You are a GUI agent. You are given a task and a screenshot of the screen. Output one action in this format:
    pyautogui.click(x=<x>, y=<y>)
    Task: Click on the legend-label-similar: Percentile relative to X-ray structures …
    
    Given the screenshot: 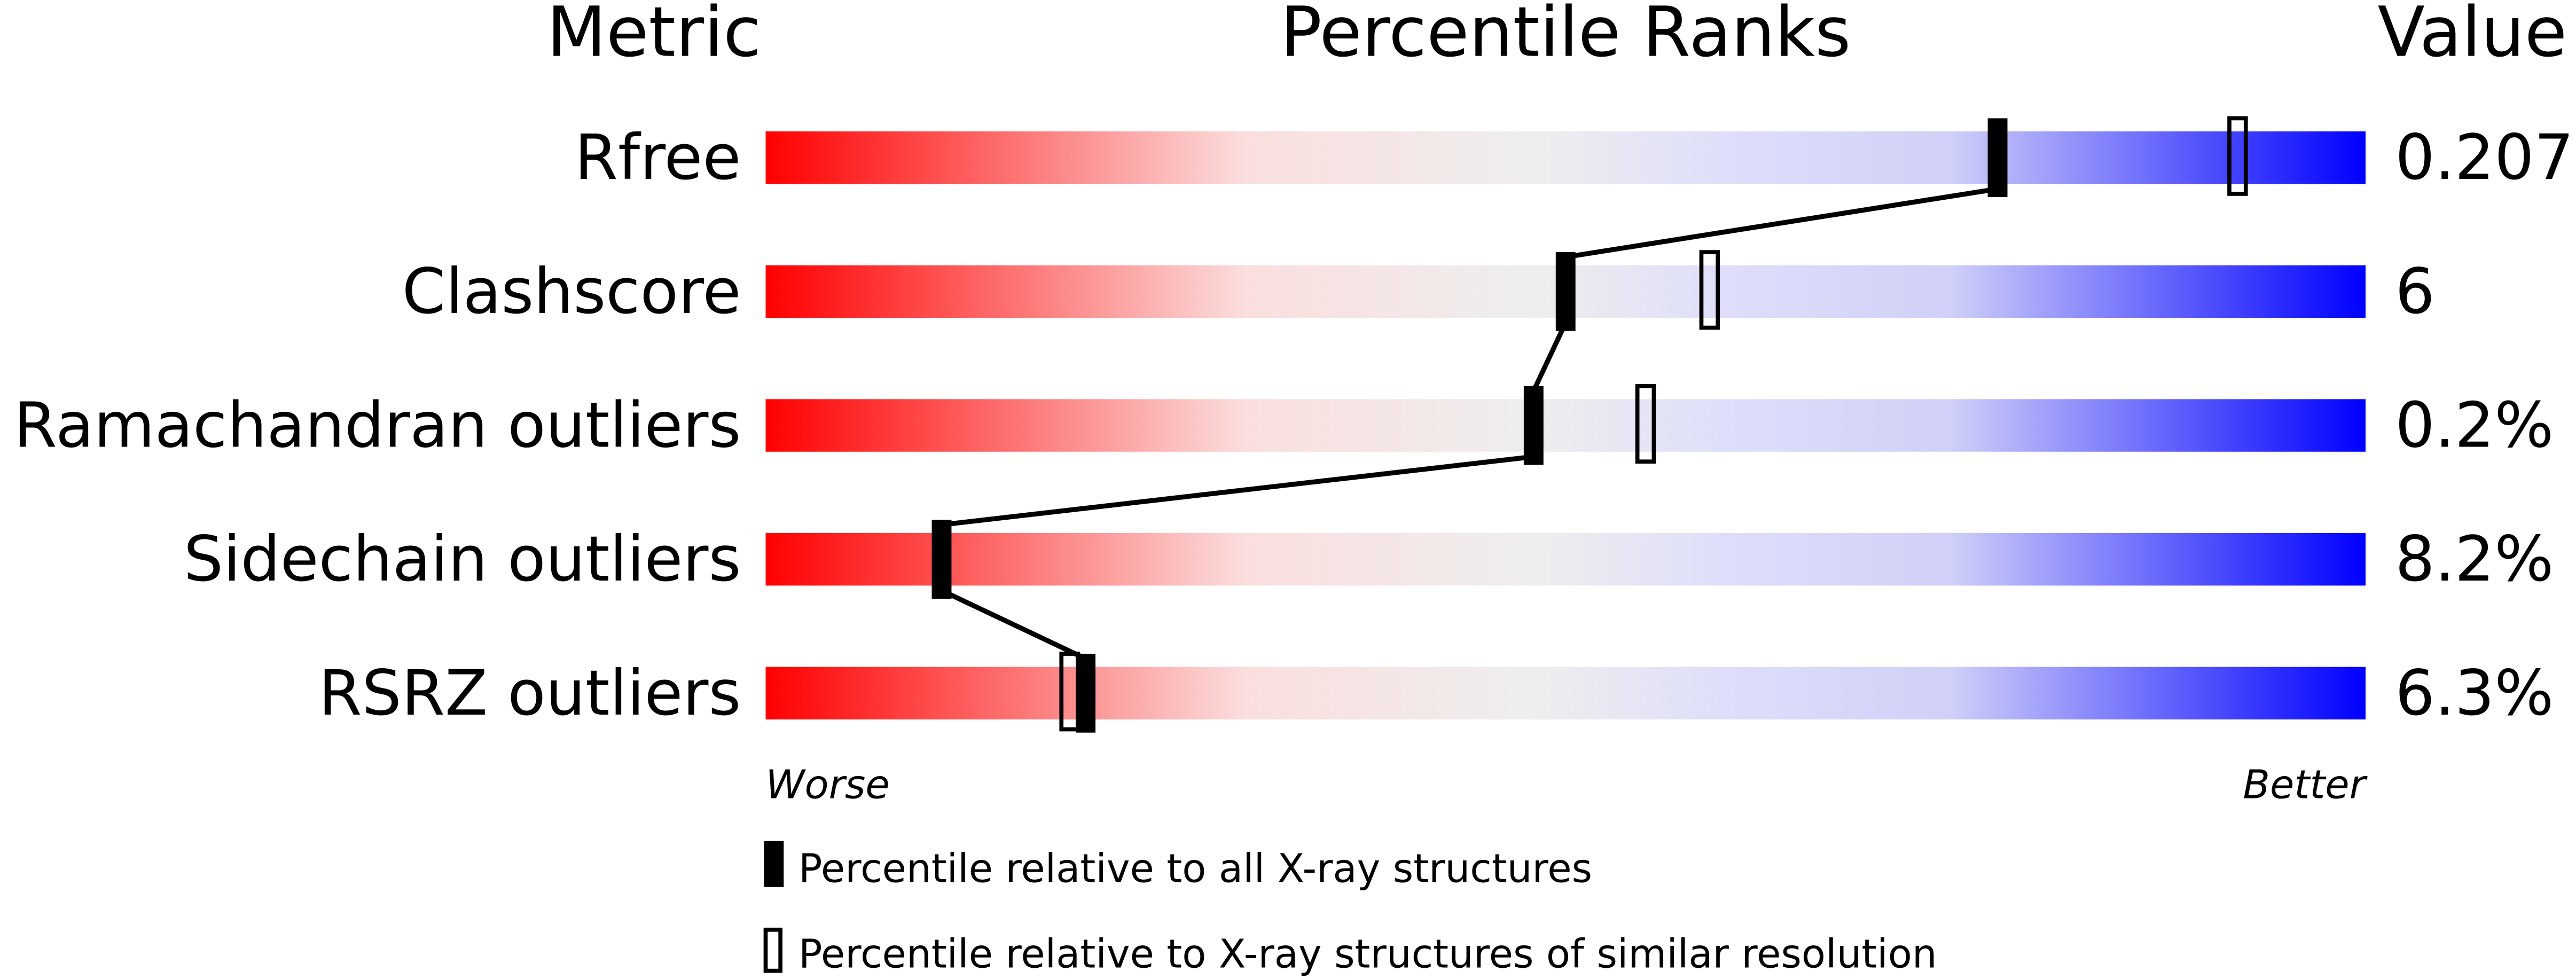 What is the action you would take?
    pyautogui.click(x=1367, y=954)
    